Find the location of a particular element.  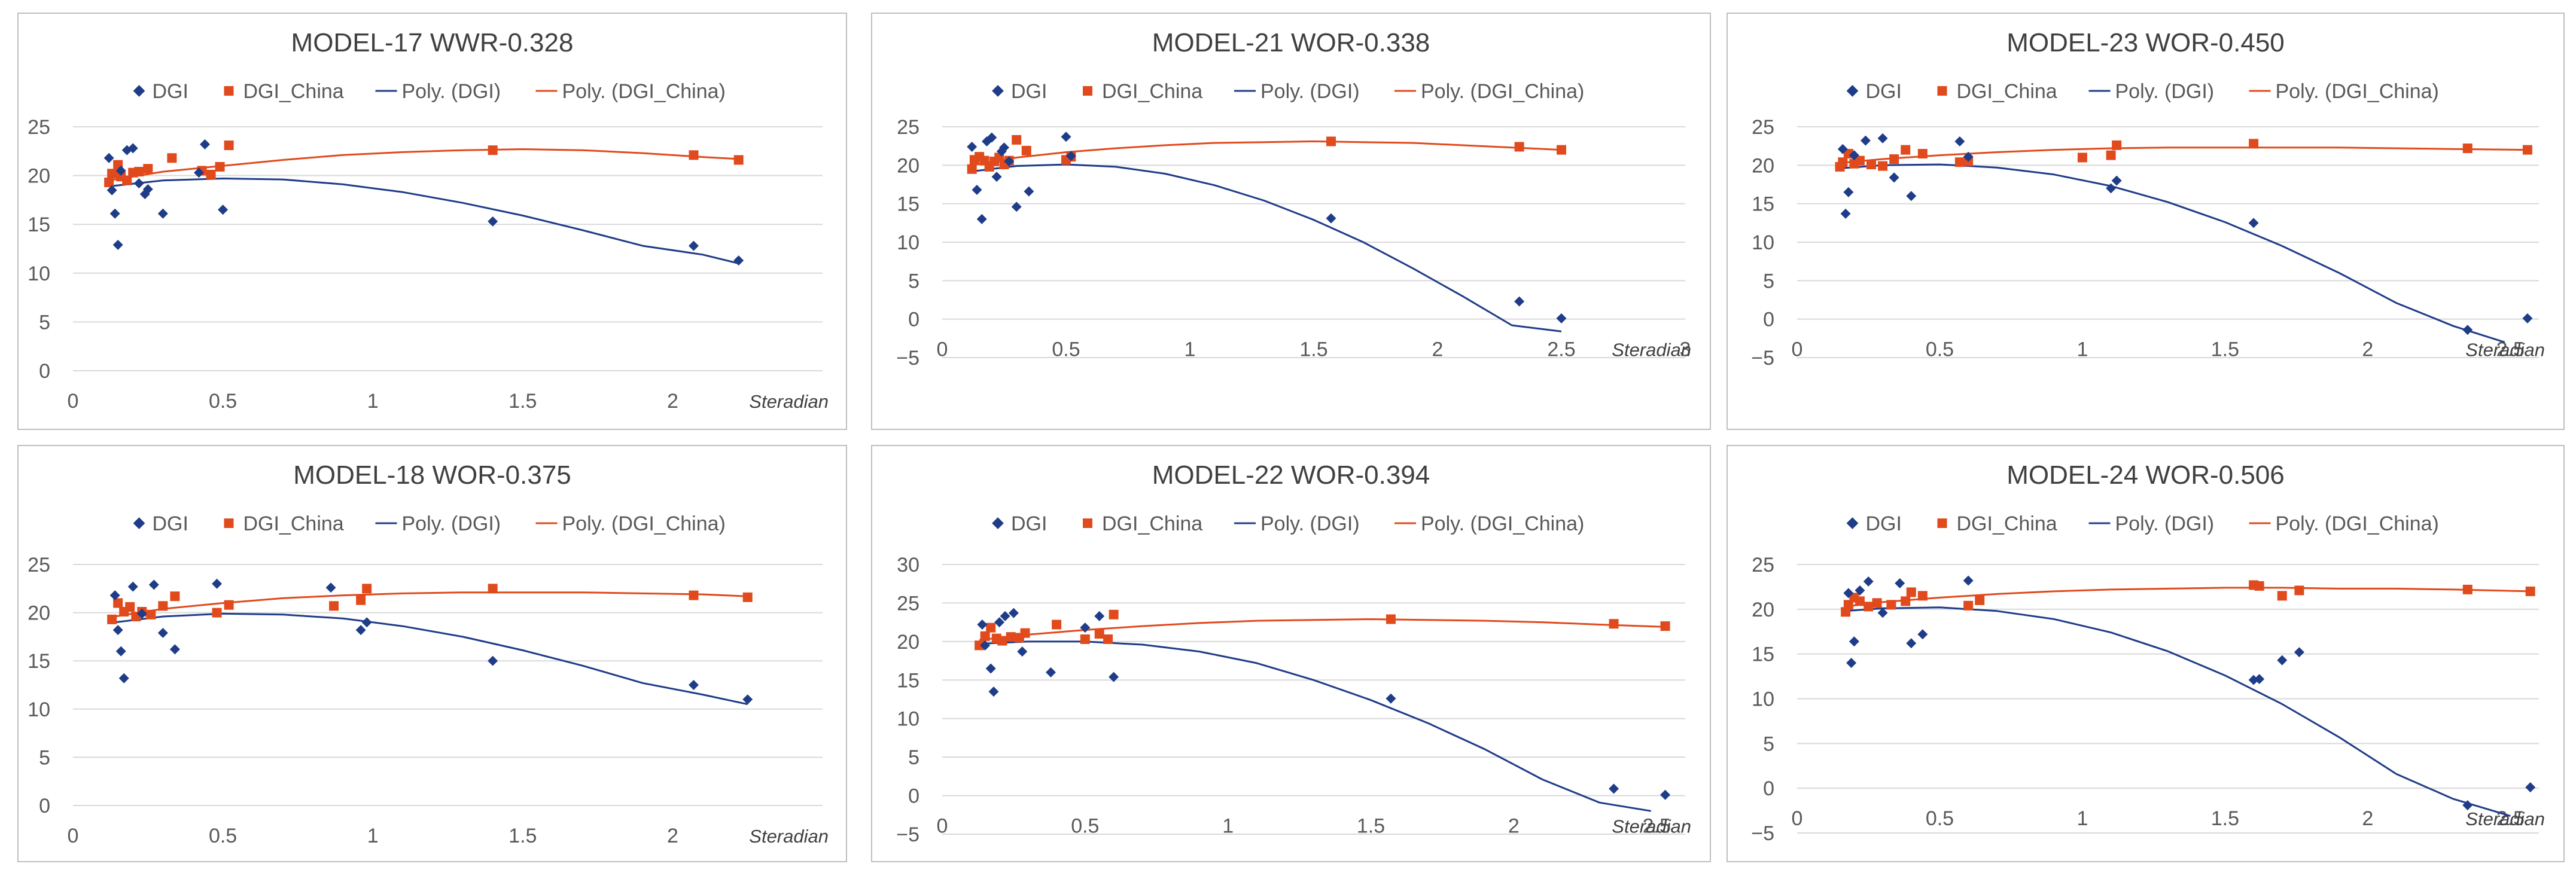

legend: DGI DGI_China Poly. (DGI) Poly. (DGI_China) is located at coordinates (1288, 91).